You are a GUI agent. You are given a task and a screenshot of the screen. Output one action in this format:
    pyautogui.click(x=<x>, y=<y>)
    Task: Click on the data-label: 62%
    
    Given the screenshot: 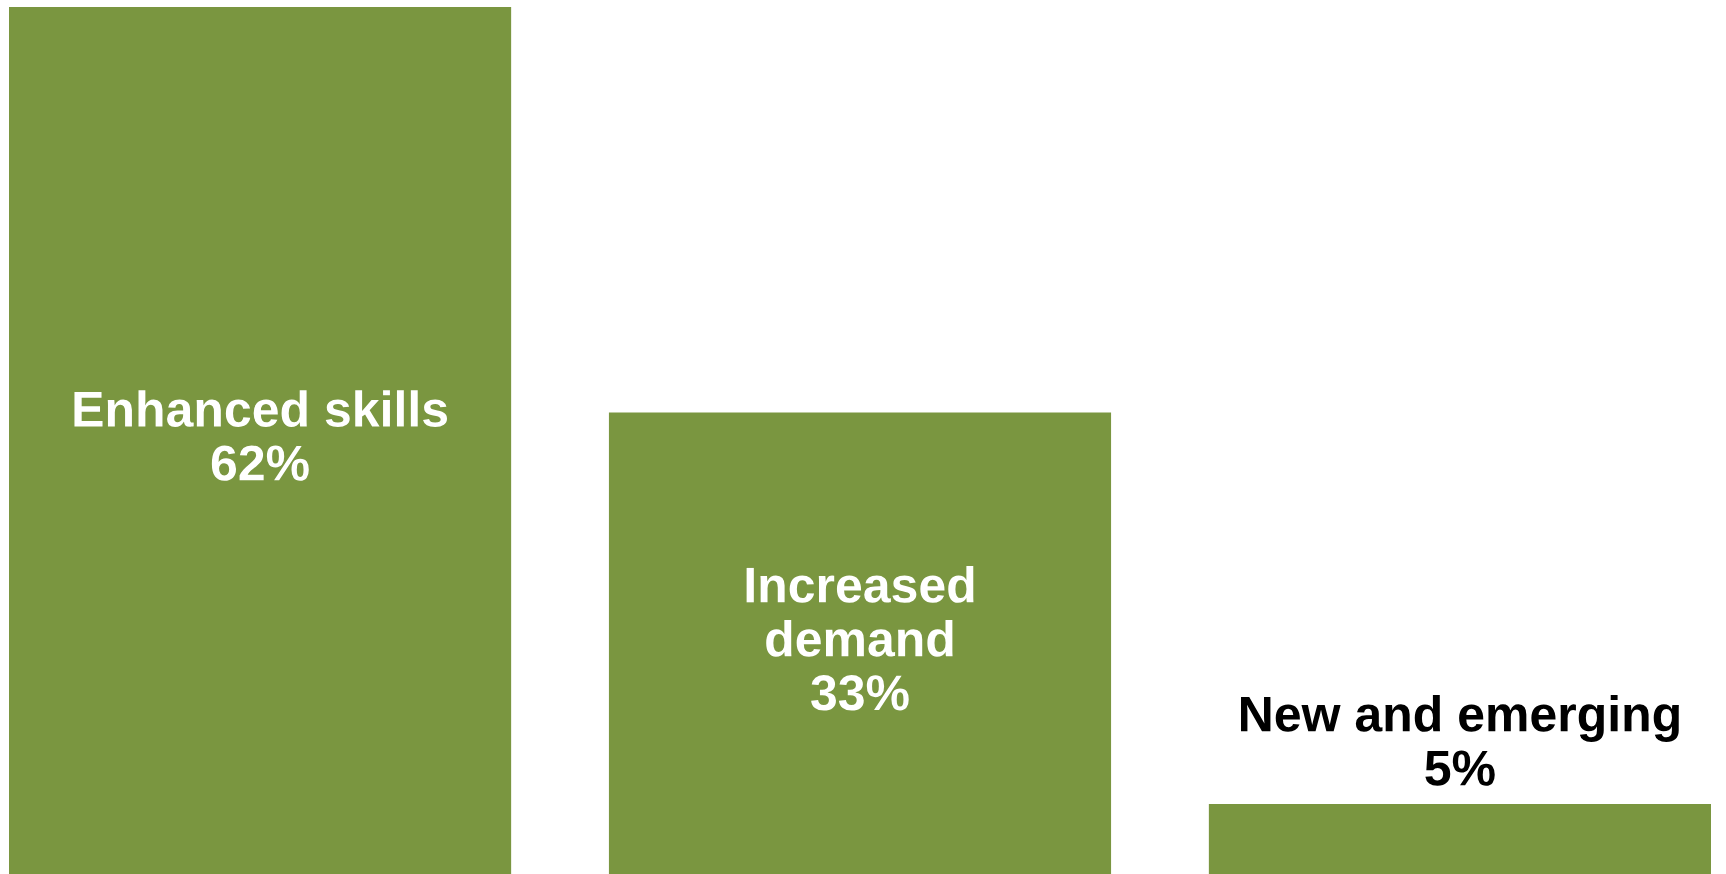 What is the action you would take?
    pyautogui.click(x=260, y=463)
    